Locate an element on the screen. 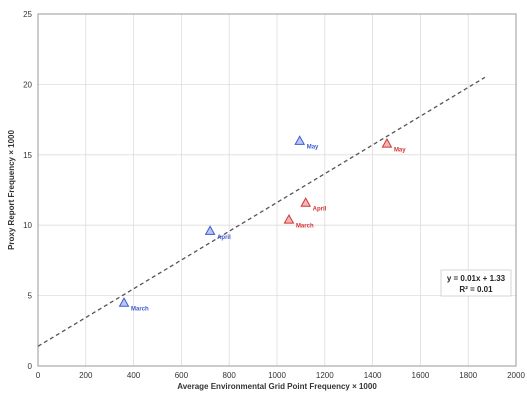 The image size is (527, 396). y-tick-label: 15 is located at coordinates (27, 155).